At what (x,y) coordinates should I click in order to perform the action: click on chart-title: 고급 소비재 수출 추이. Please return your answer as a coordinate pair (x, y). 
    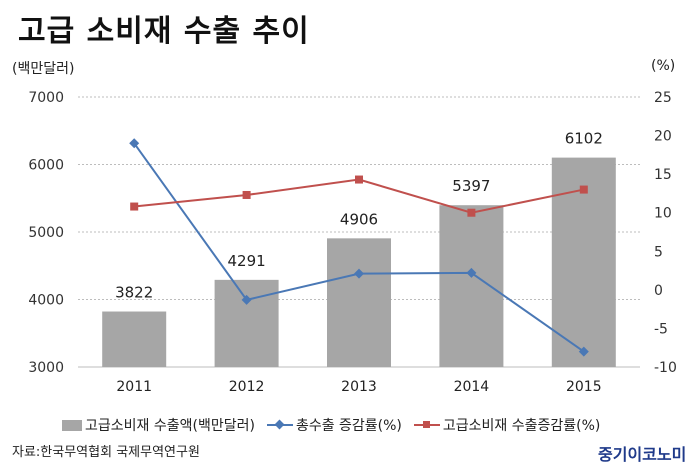
    Looking at the image, I should click on (164, 31).